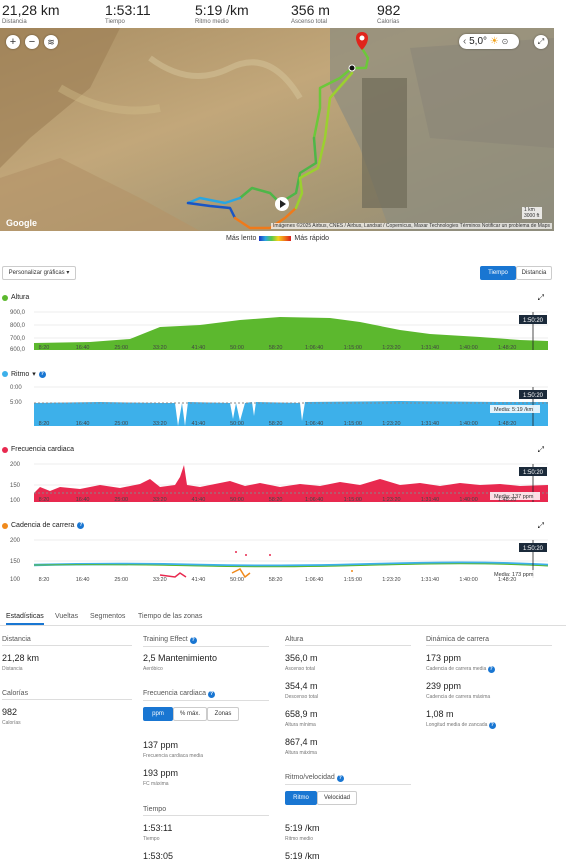 The width and height of the screenshot is (566, 863). I want to click on x-tick: 1:15:00, so click(353, 424).